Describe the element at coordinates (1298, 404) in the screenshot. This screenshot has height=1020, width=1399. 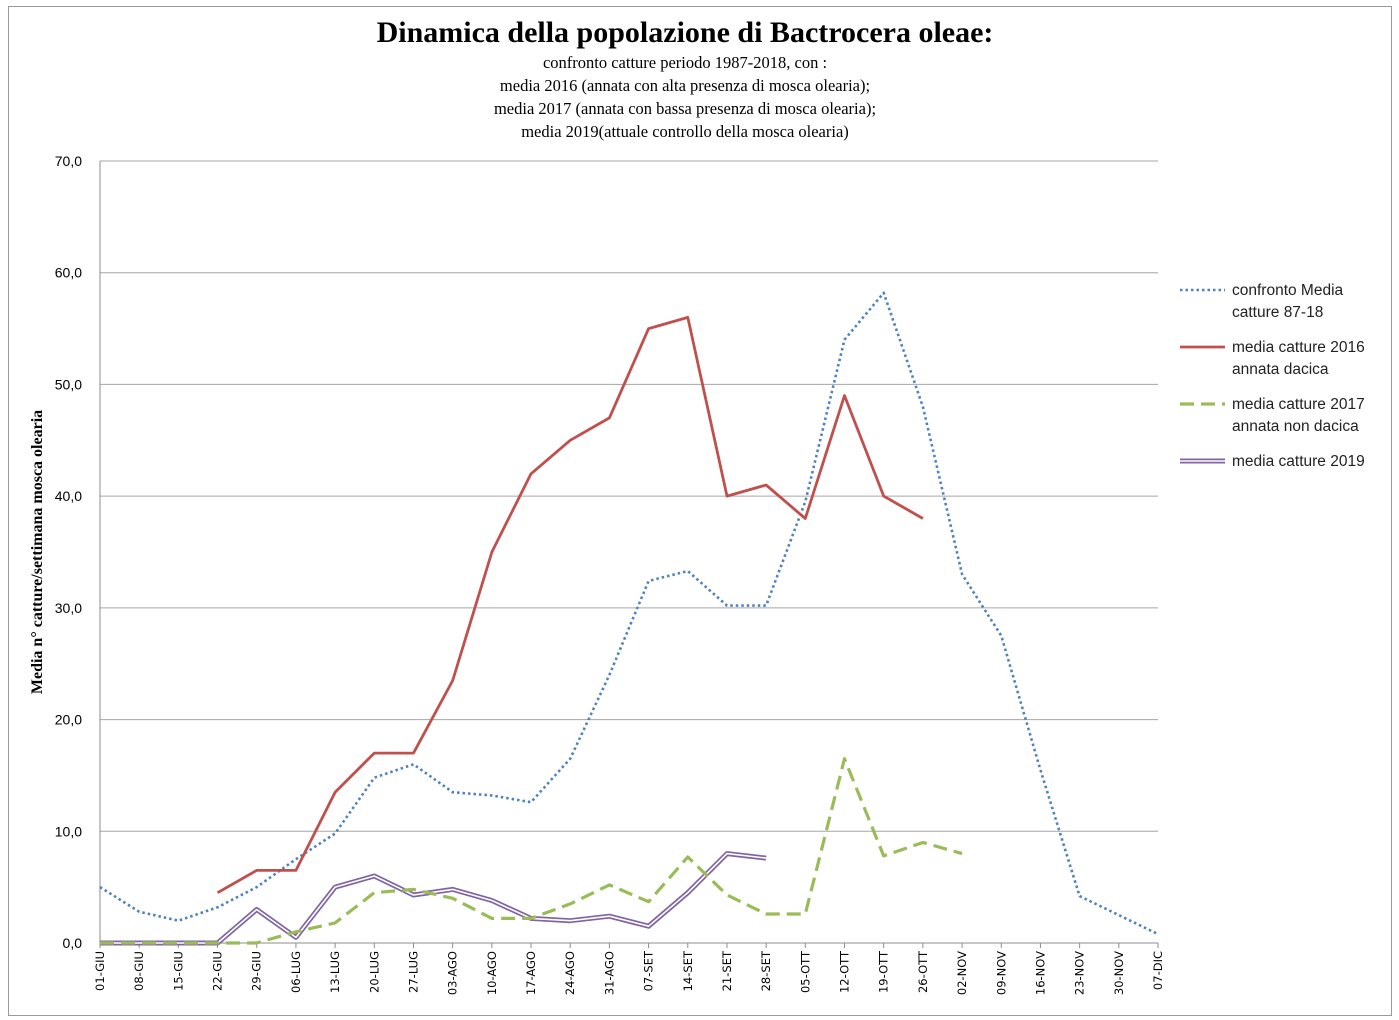
I see `legend-label-2: media catture 2017` at that location.